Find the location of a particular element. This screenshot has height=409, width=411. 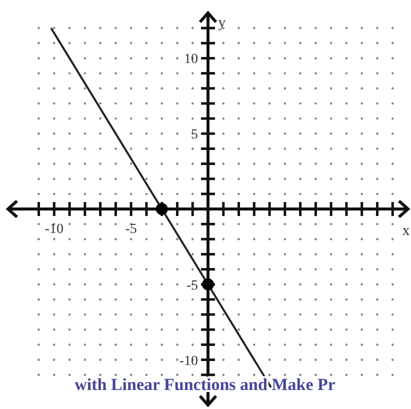

x-axis-title: x is located at coordinates (406, 231).